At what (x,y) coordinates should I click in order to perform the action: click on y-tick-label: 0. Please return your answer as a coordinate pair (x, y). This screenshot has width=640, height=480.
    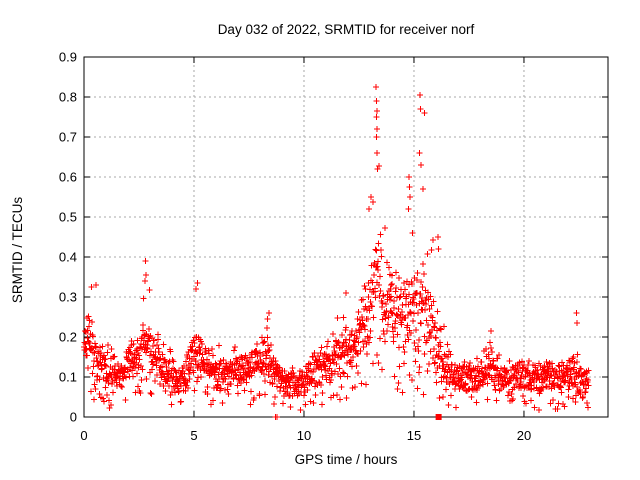
    Looking at the image, I should click on (73, 417).